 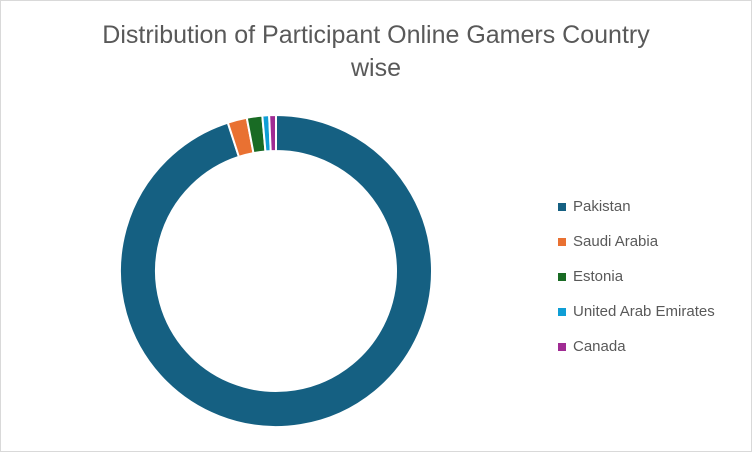 I want to click on legend-item: Estonia, so click(x=636, y=276).